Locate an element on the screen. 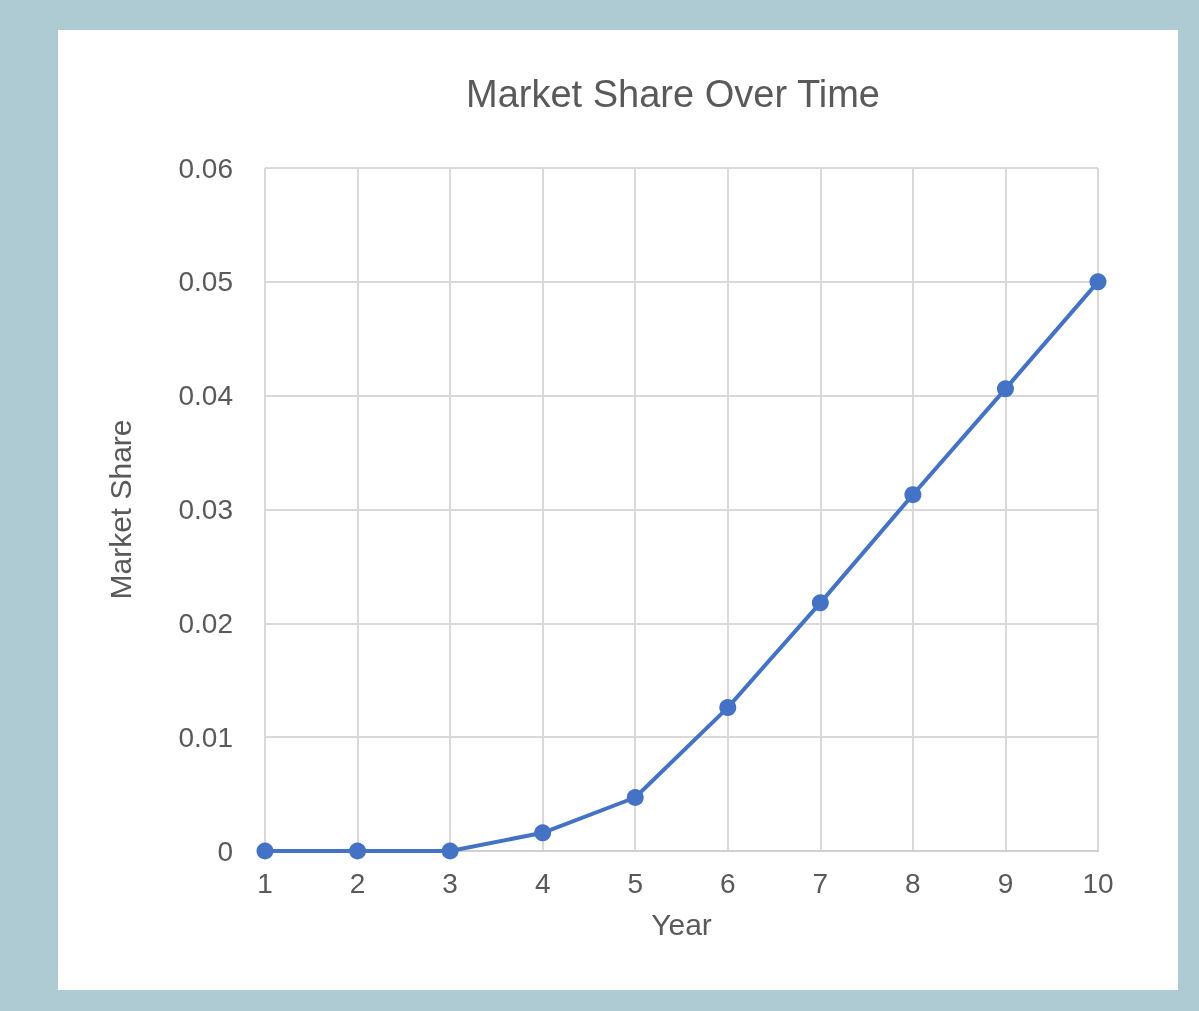 This screenshot has width=1199, height=1011. y-axis-title: Market Share is located at coordinates (120, 509).